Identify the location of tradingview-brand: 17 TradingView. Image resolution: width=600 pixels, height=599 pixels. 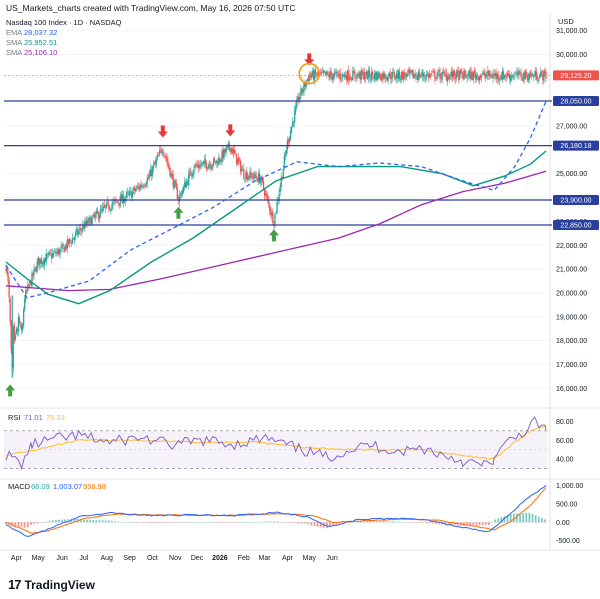
(51, 584).